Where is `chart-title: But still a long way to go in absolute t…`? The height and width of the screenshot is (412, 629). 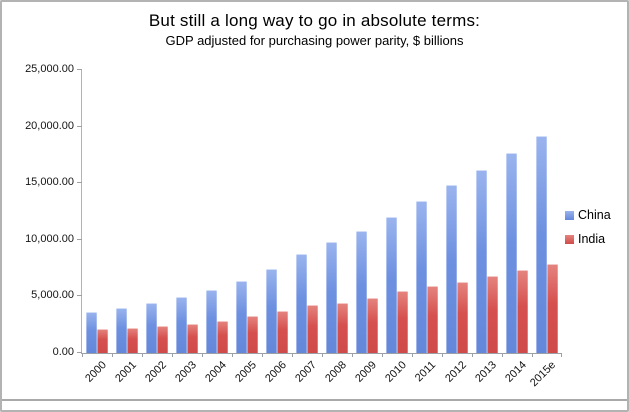
chart-title: But still a long way to go in absolute t… is located at coordinates (314, 20).